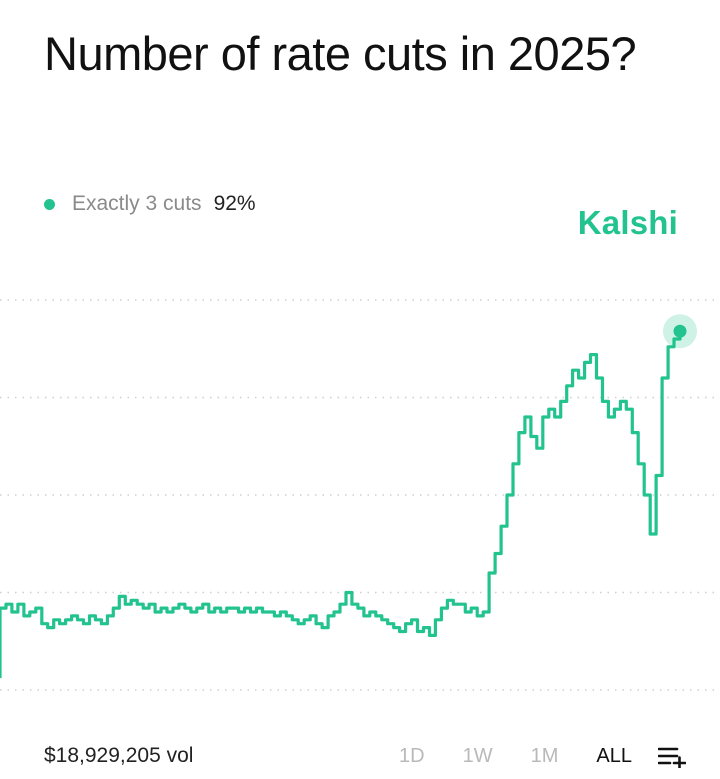  Describe the element at coordinates (412, 755) in the screenshot. I see `range-1d: 1D` at that location.